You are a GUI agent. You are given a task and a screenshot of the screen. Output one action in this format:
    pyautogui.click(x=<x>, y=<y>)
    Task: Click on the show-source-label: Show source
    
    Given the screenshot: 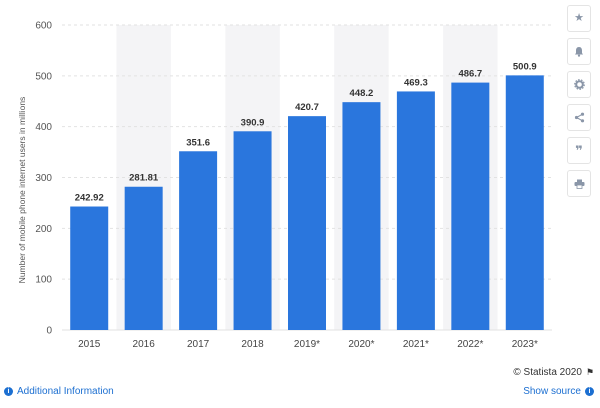 What is the action you would take?
    pyautogui.click(x=552, y=391)
    